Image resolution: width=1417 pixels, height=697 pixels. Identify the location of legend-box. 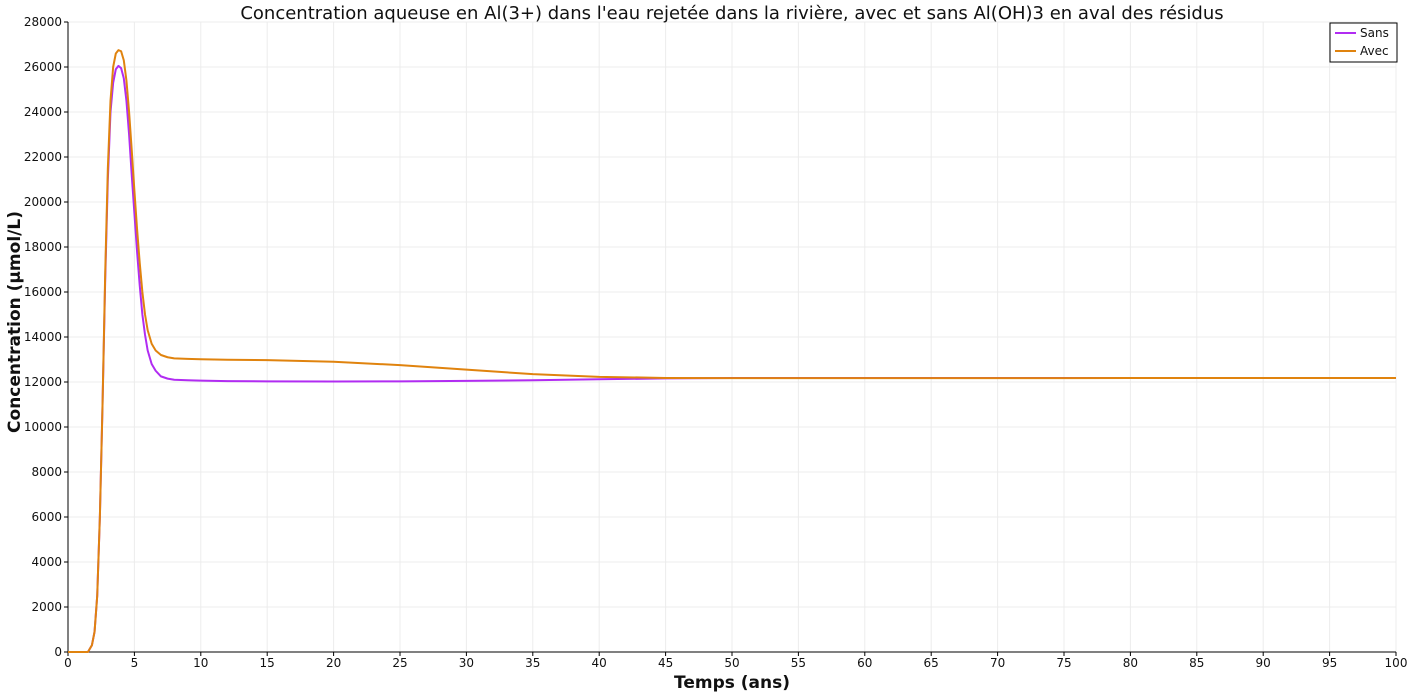
(1363, 42).